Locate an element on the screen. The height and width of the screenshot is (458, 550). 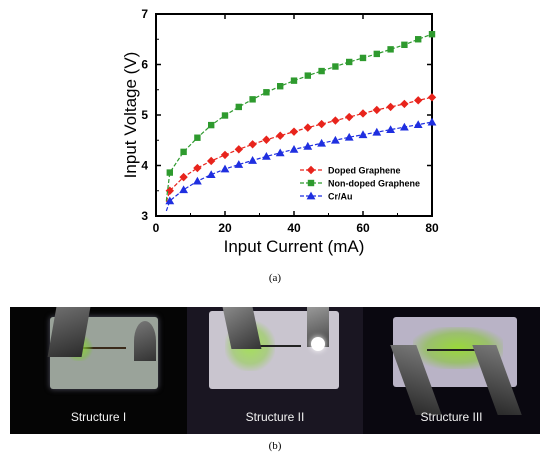
legend-label: Doped Graphene is located at coordinates (364, 171).